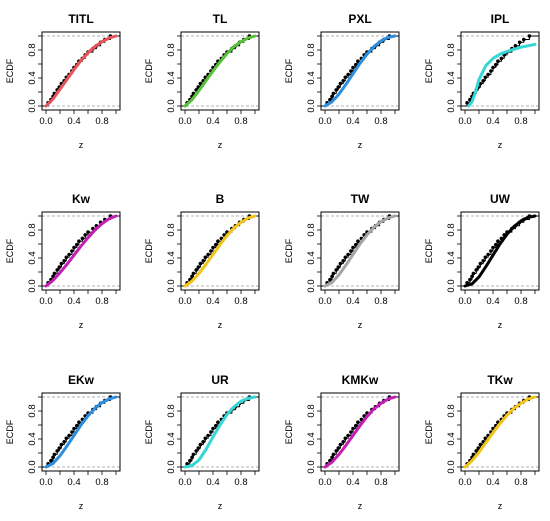 The image size is (550, 521). I want to click on panel-title: TKw, so click(500, 380).